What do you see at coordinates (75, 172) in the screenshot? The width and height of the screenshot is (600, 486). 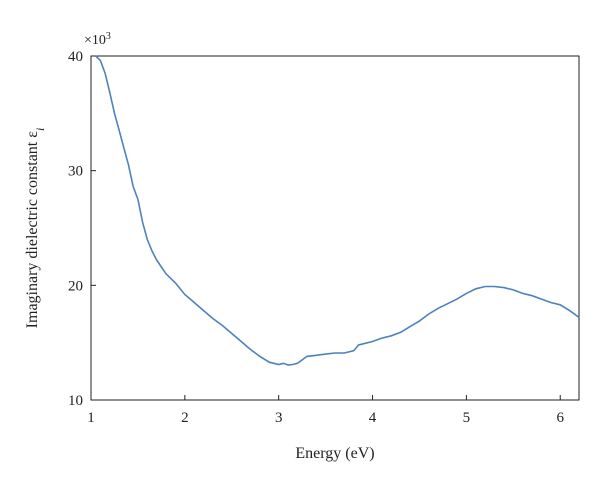 I see `y-tick-label: 30` at bounding box center [75, 172].